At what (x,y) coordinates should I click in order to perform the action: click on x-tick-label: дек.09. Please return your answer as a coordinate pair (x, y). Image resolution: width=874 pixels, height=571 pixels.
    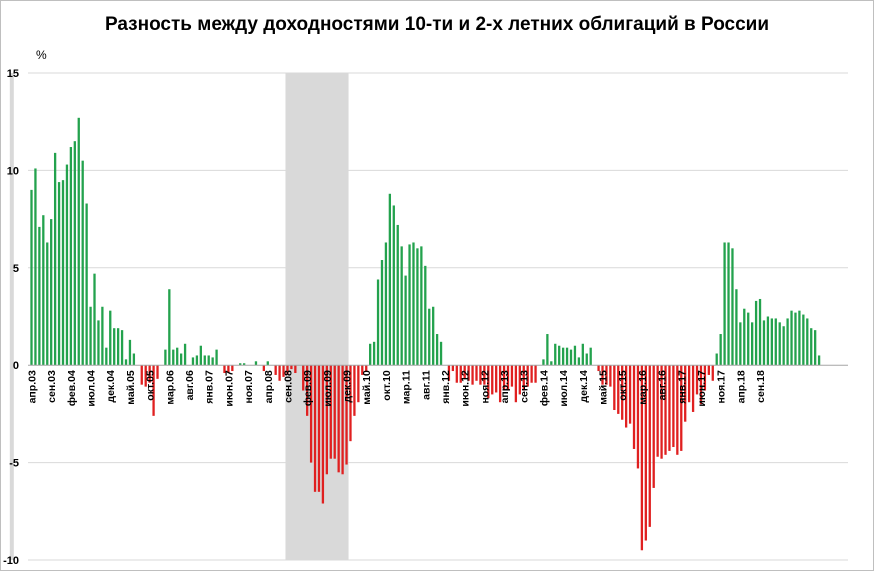
    Looking at the image, I should click on (348, 386).